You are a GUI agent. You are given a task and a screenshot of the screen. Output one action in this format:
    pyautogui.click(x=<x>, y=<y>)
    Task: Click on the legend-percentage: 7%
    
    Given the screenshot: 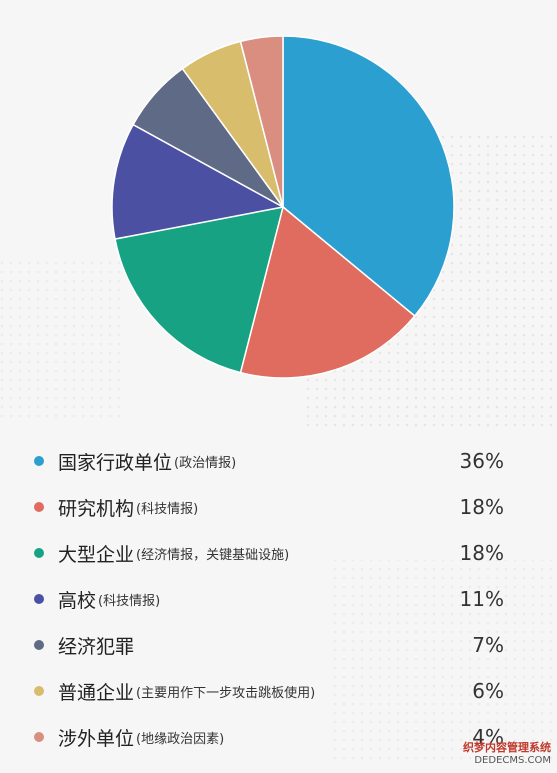 What is the action you would take?
    pyautogui.click(x=488, y=645)
    